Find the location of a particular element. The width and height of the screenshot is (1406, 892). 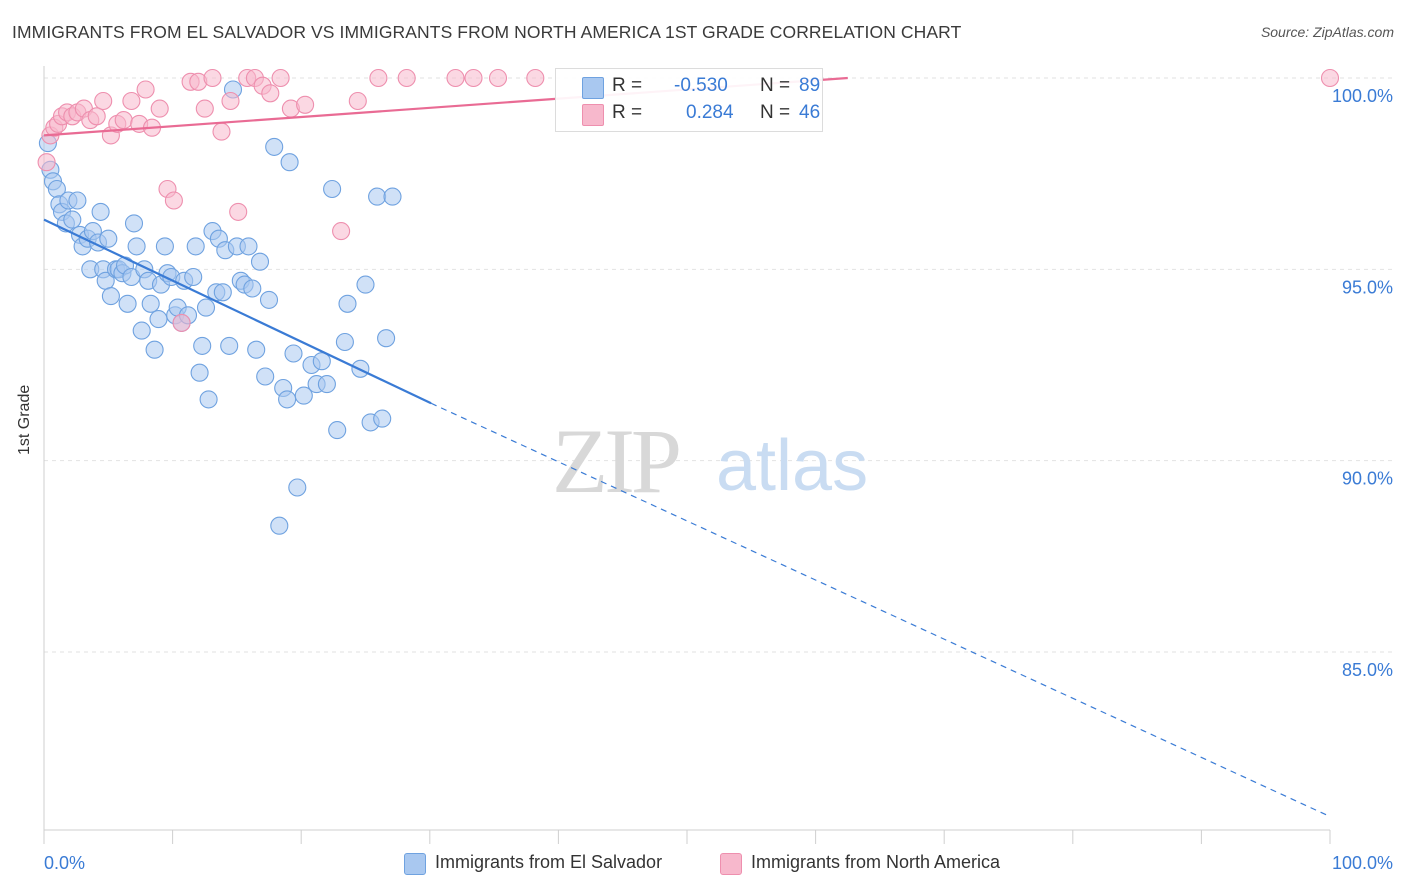

r-value: 0.284 is located at coordinates (710, 112).